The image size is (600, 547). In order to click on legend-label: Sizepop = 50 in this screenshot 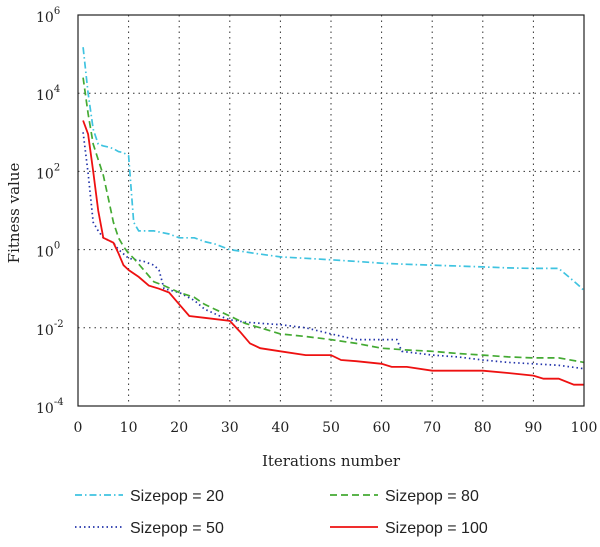, I will do `click(177, 528)`.